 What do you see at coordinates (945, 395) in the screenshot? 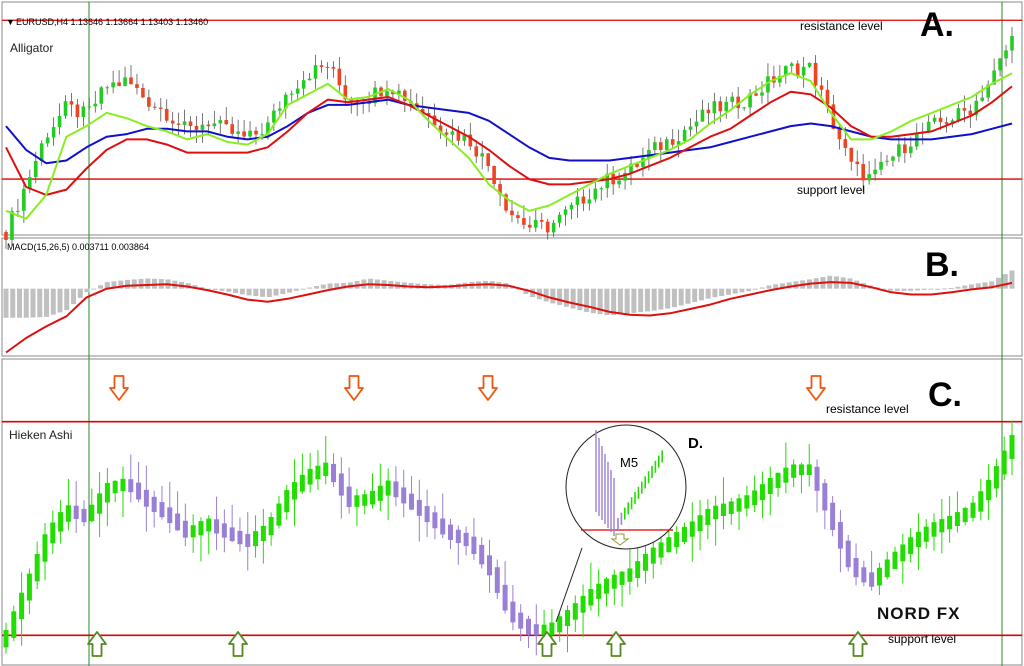
I see `tag-c: C.` at bounding box center [945, 395].